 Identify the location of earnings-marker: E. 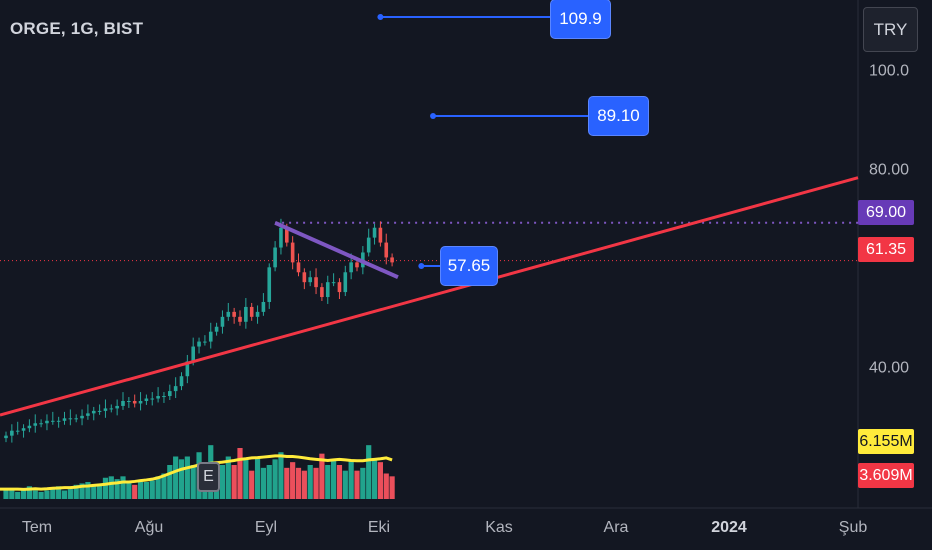
(208, 477).